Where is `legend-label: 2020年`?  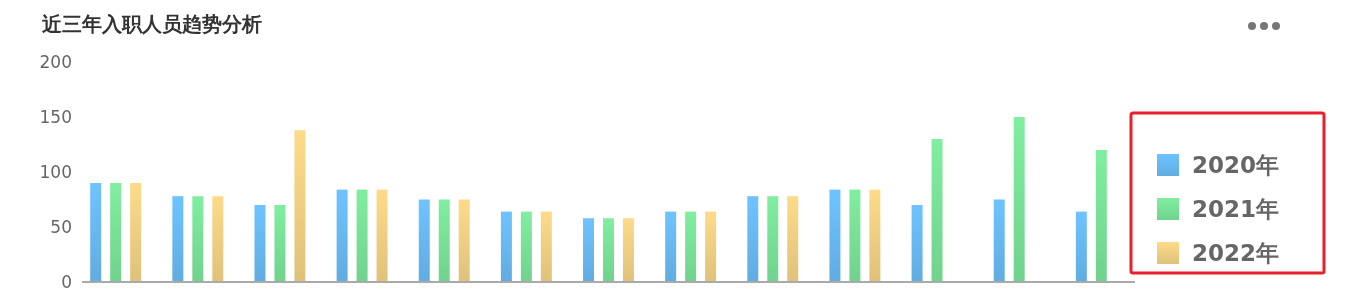 legend-label: 2020年 is located at coordinates (1236, 165).